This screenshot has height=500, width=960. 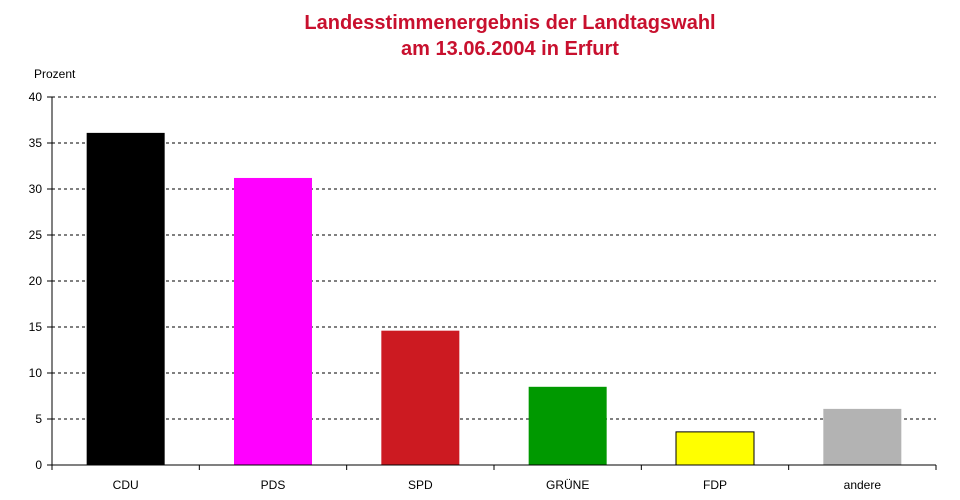 What do you see at coordinates (715, 485) in the screenshot?
I see `x-tick-label: FDP` at bounding box center [715, 485].